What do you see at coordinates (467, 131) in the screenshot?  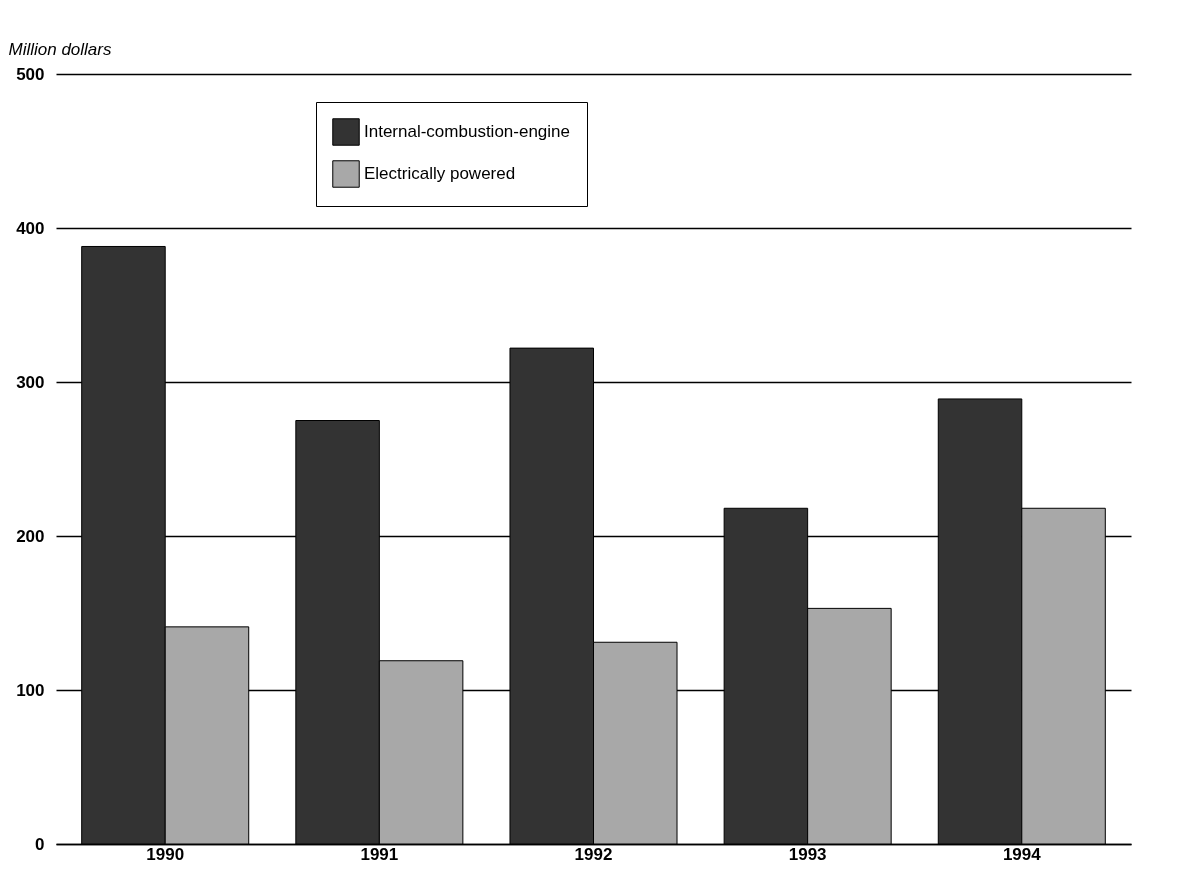 I see `legend-label: Internal-combustion-engine` at bounding box center [467, 131].